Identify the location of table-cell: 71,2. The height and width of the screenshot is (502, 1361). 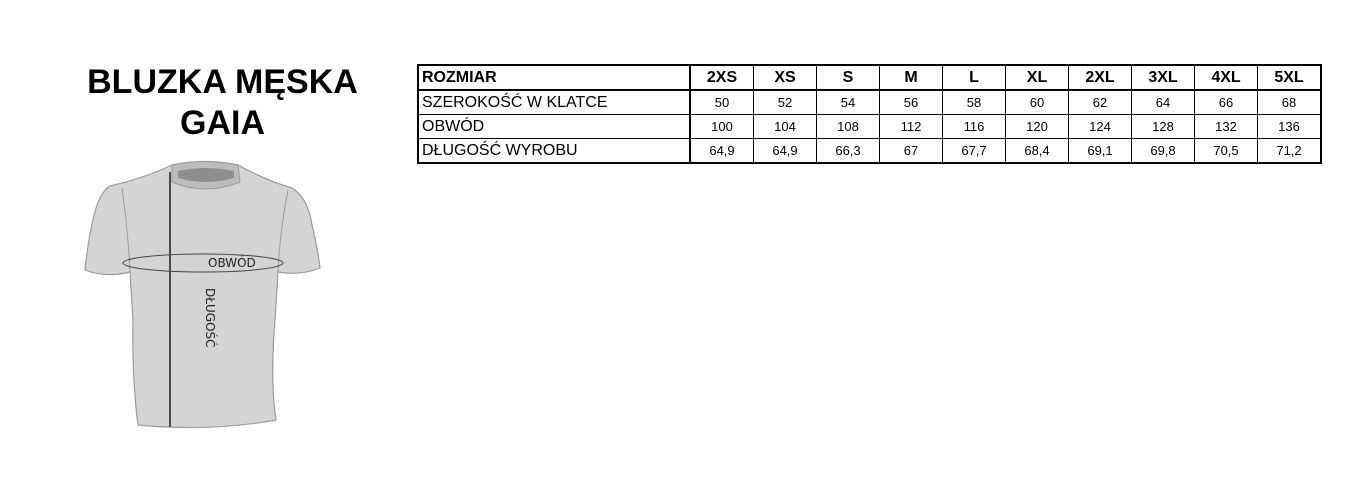
(1289, 151).